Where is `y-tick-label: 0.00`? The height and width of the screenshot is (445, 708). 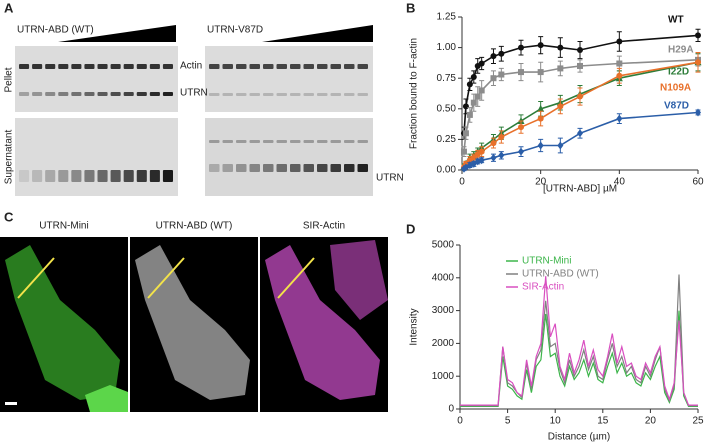 y-tick-label: 0.00 is located at coordinates (447, 170).